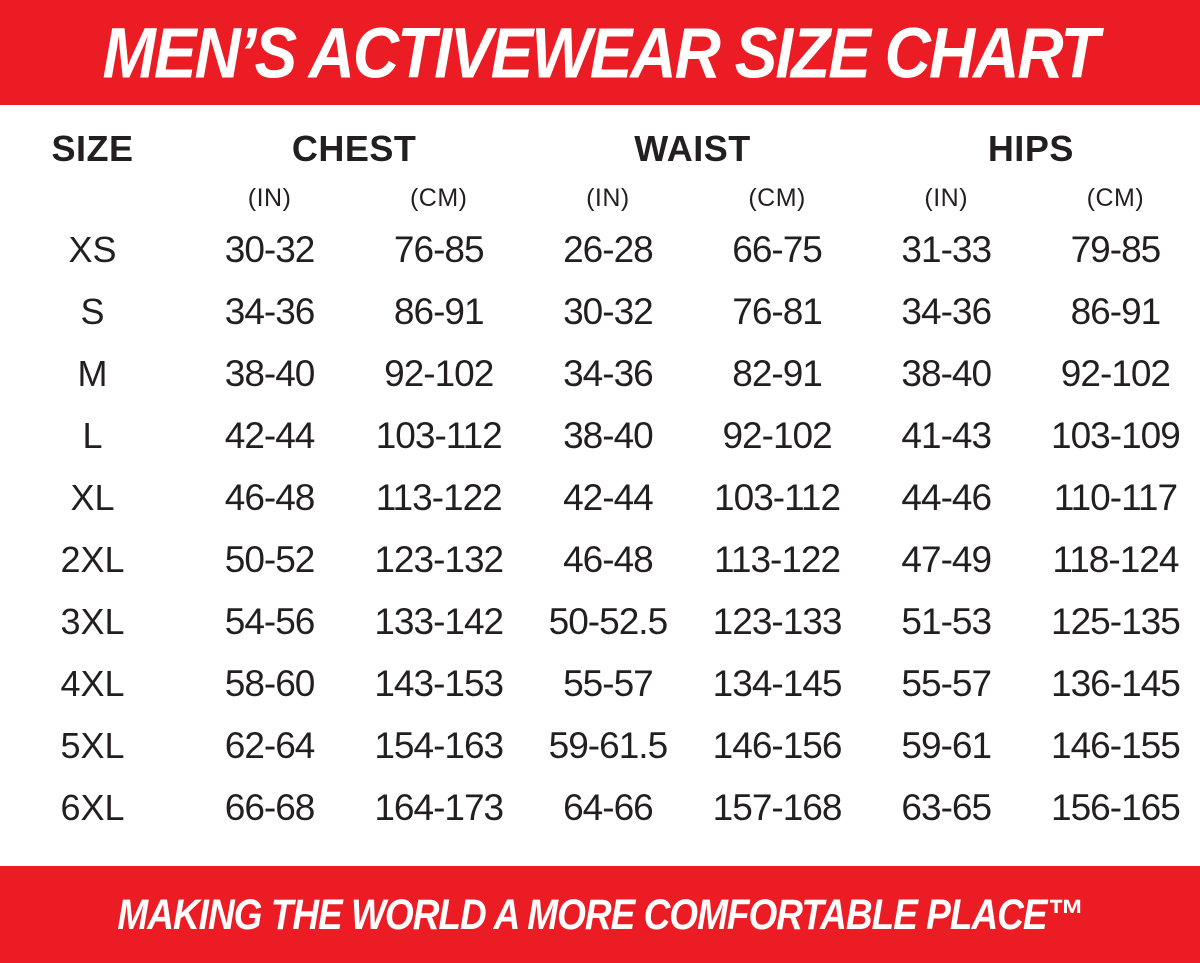 Image resolution: width=1200 pixels, height=963 pixels. What do you see at coordinates (777, 807) in the screenshot?
I see `cell-waist-cm: 157-168` at bounding box center [777, 807].